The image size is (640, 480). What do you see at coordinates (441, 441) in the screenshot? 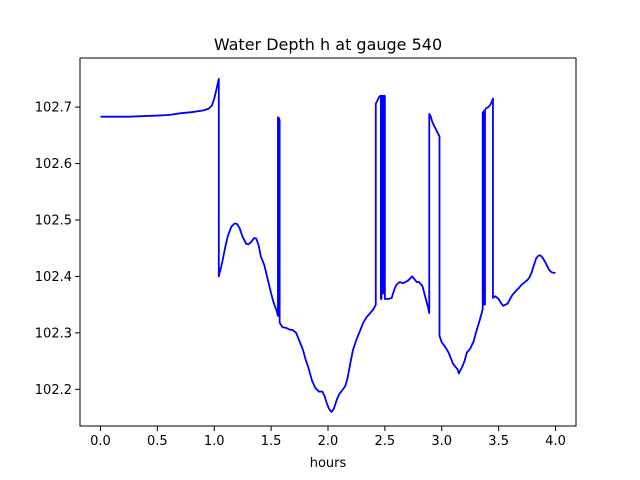
I see `x-tick-label: 3.0` at bounding box center [441, 441].